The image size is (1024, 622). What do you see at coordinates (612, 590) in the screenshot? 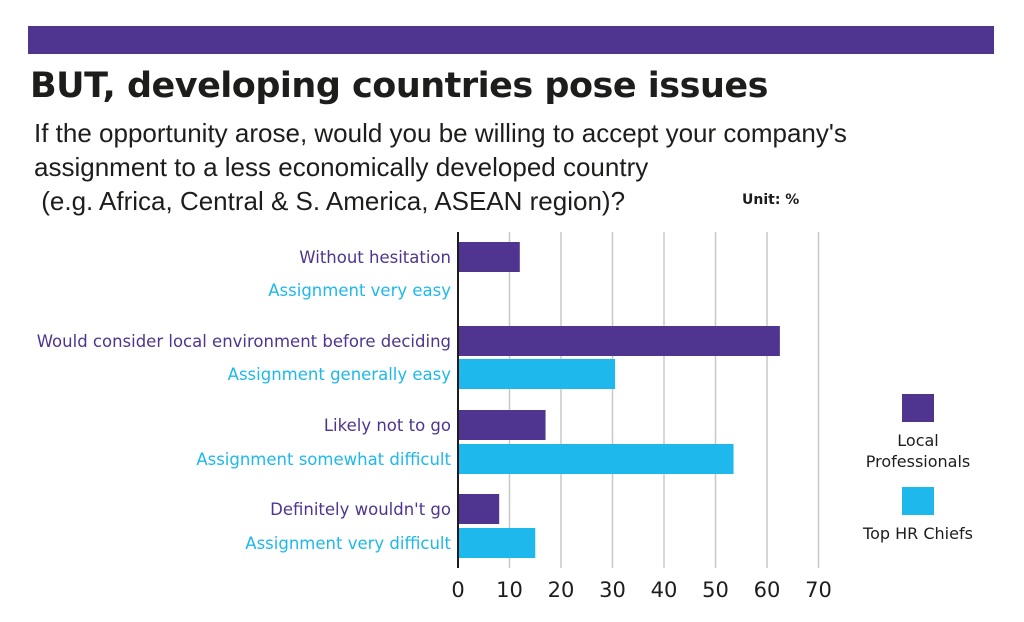
I see `x-tick-label: 30` at bounding box center [612, 590].